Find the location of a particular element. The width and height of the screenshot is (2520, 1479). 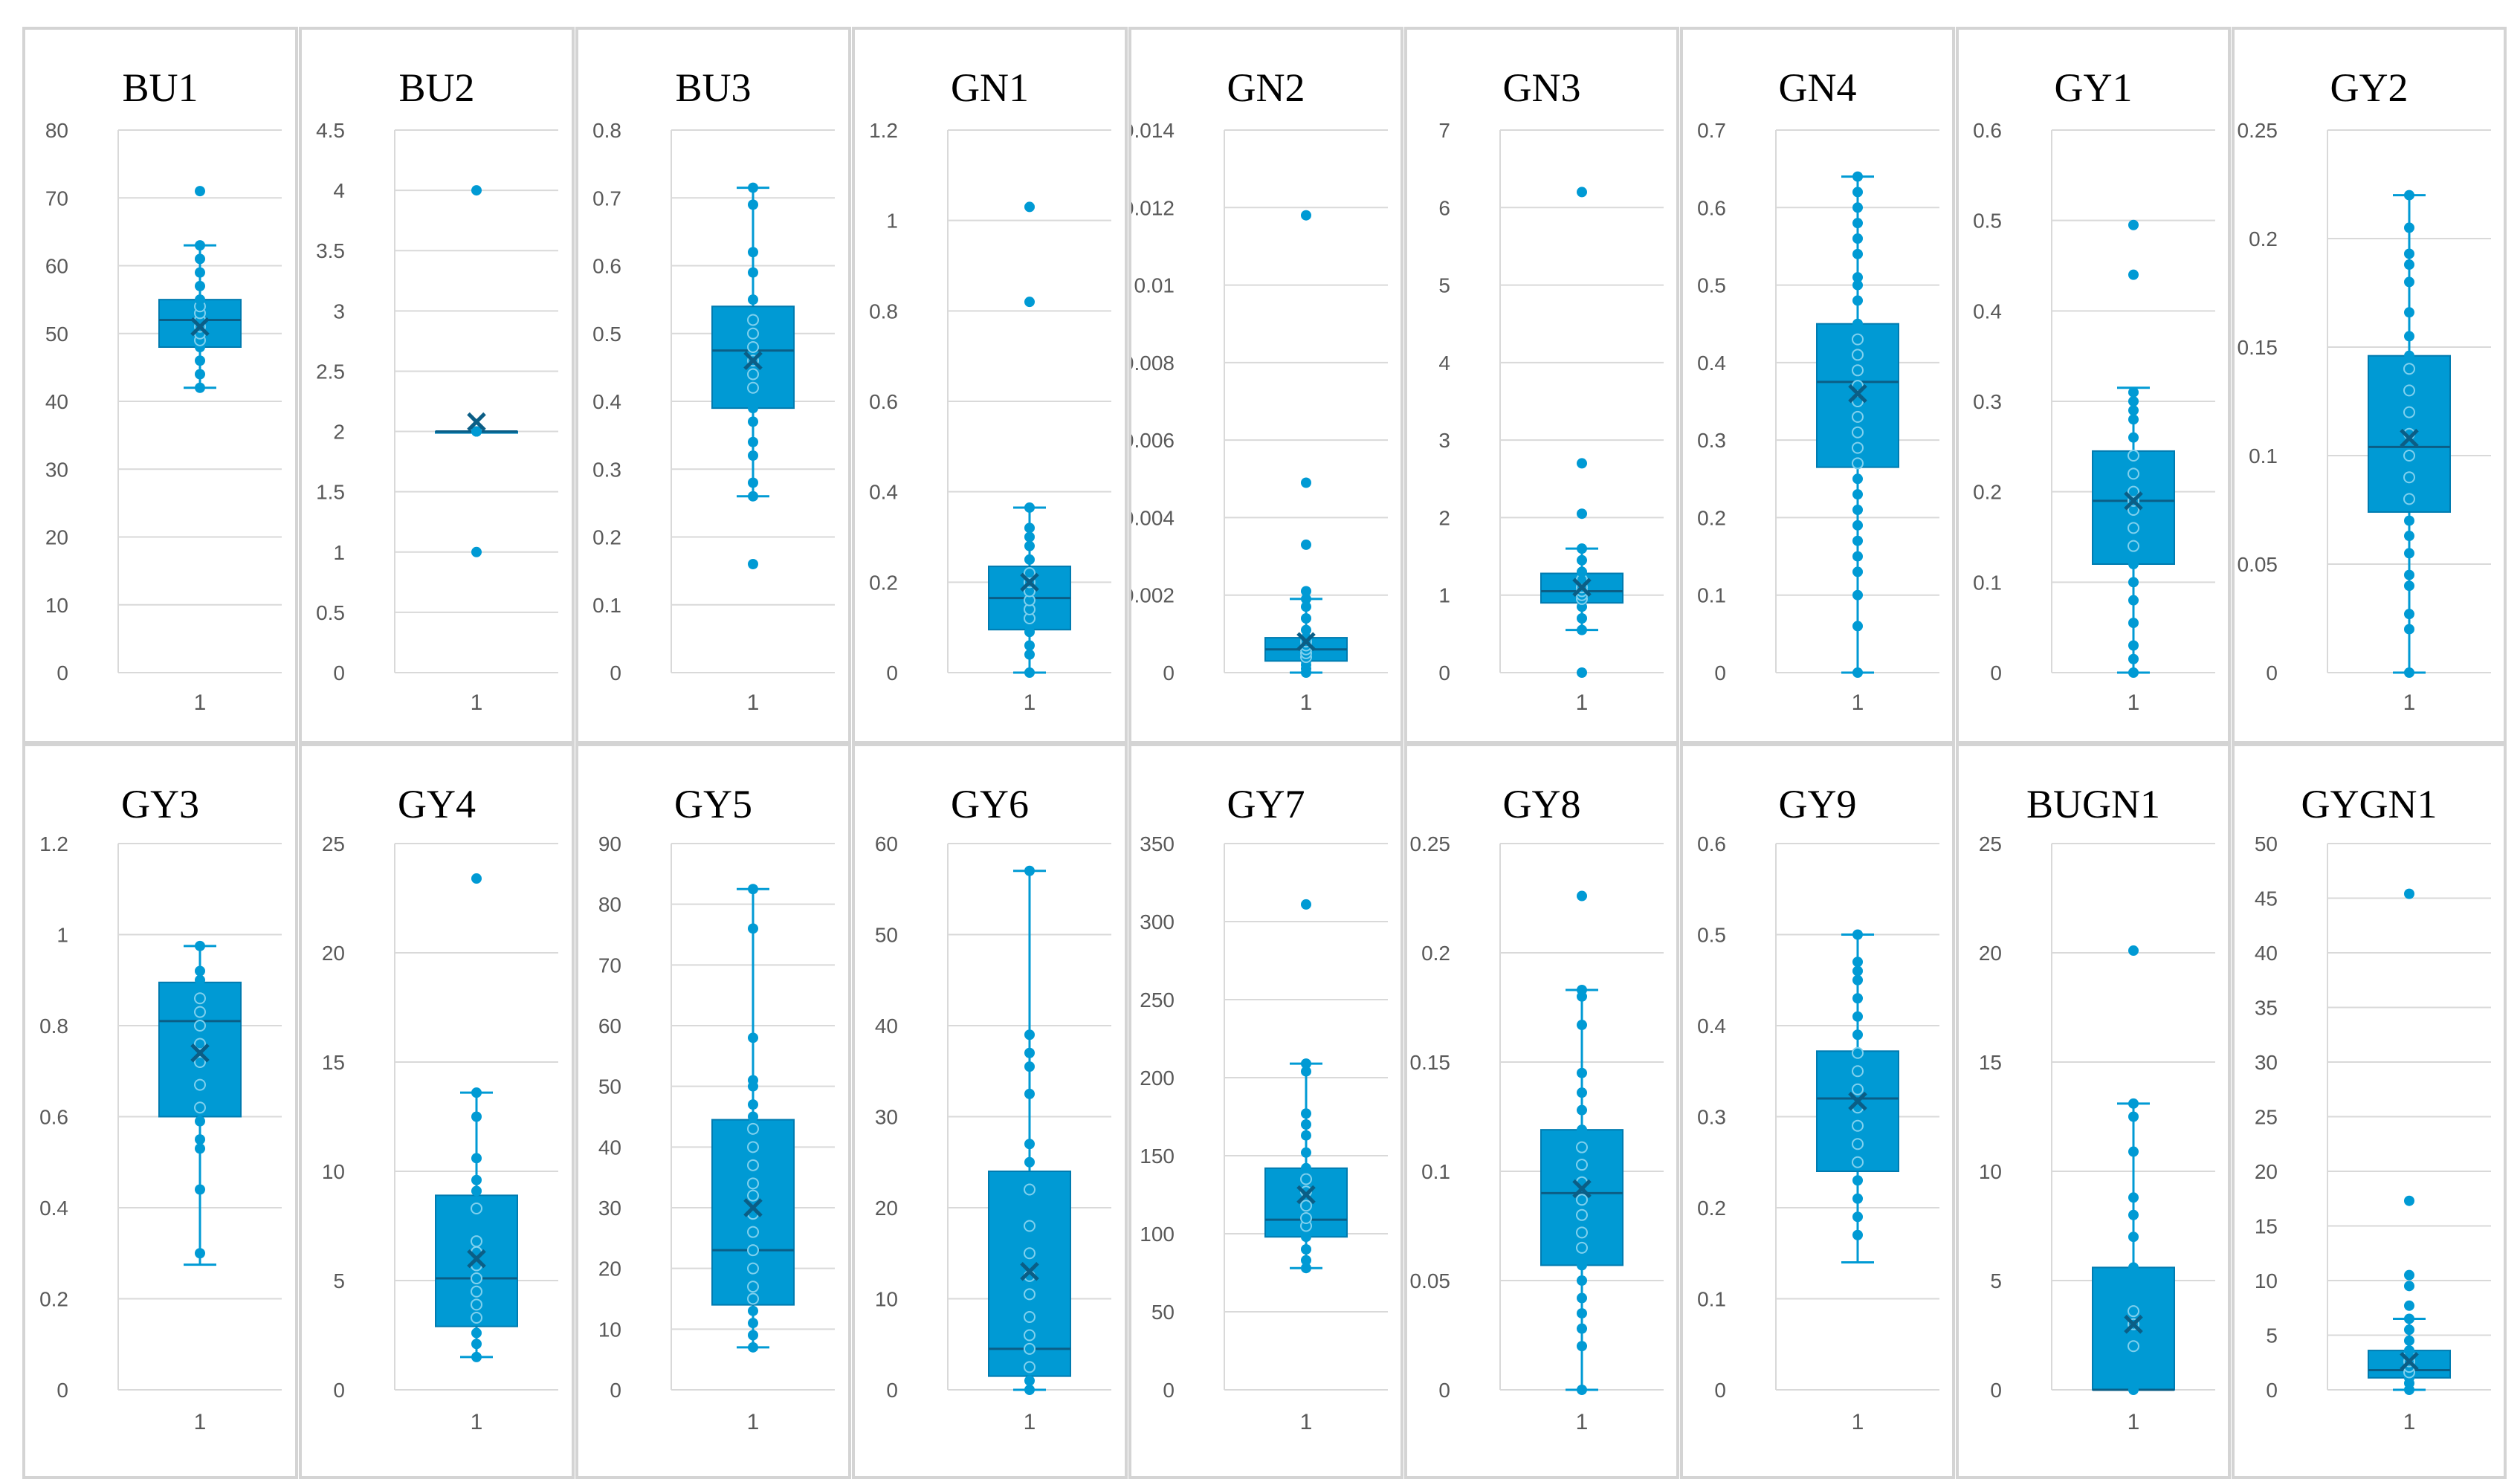

chart-panel-gy3: GY3 0 0.2 0.4 0.6 0.8 1 1.2 1 is located at coordinates (160, 1111).